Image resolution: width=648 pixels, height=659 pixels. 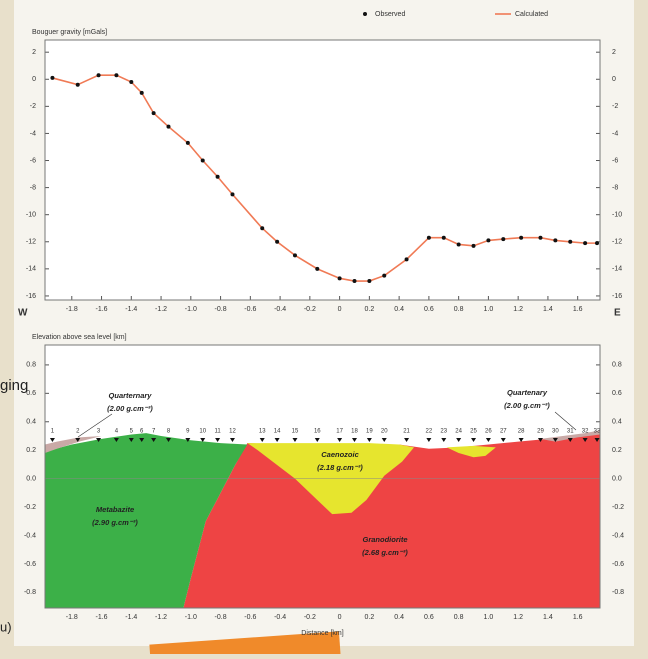 What do you see at coordinates (518, 617) in the screenshot?
I see `x-tick-label: 1.2` at bounding box center [518, 617].